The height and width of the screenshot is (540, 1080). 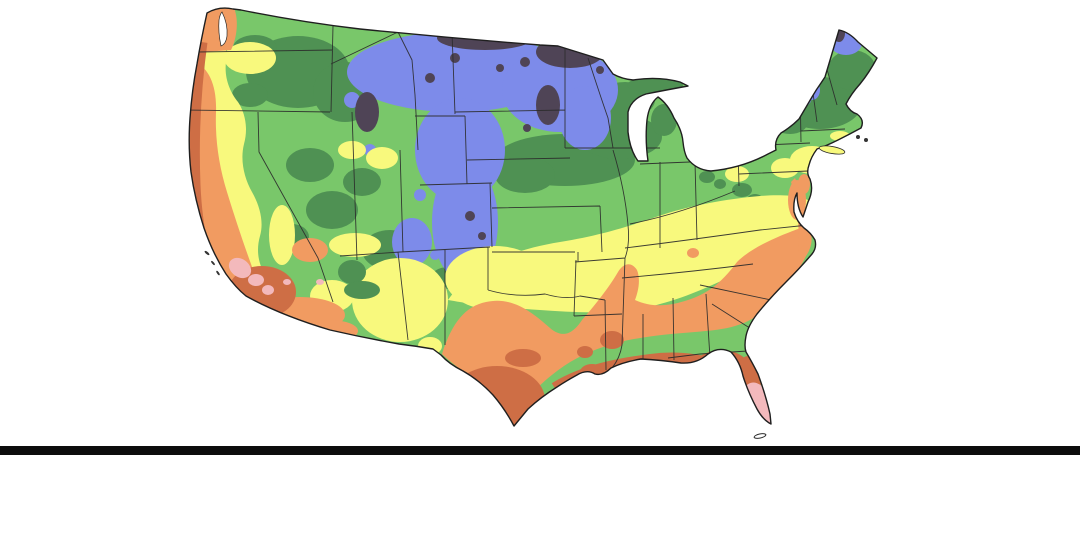 What do you see at coordinates (540, 450) in the screenshot?
I see `divider-bar` at bounding box center [540, 450].